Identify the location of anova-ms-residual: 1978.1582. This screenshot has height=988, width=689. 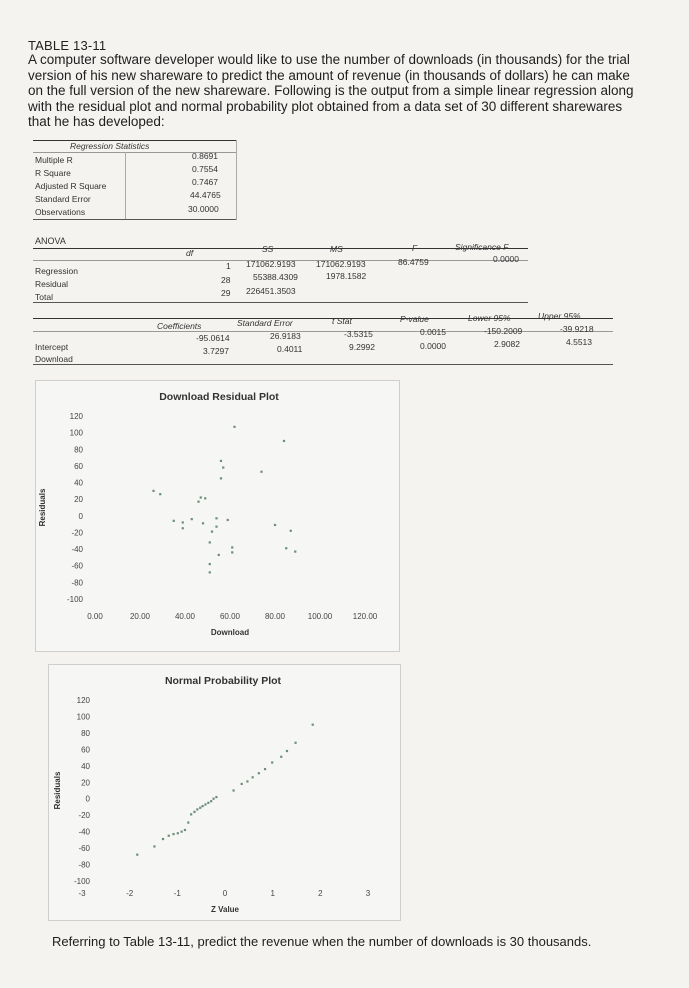
(346, 276).